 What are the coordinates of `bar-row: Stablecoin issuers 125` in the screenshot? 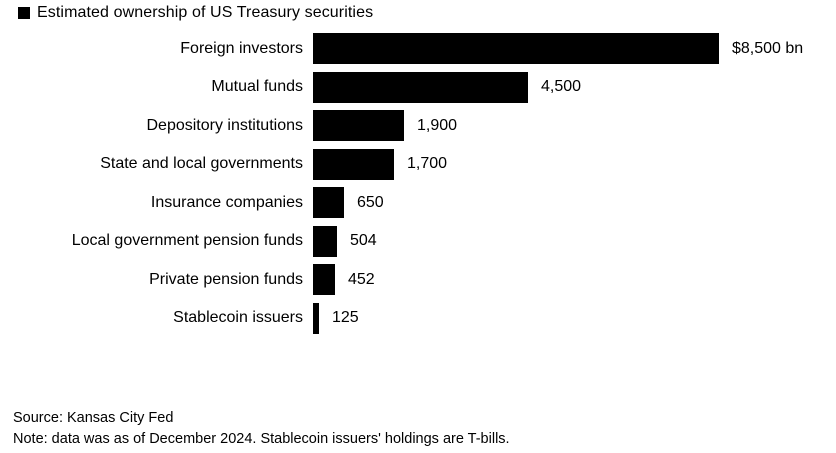 It's located at (418, 318).